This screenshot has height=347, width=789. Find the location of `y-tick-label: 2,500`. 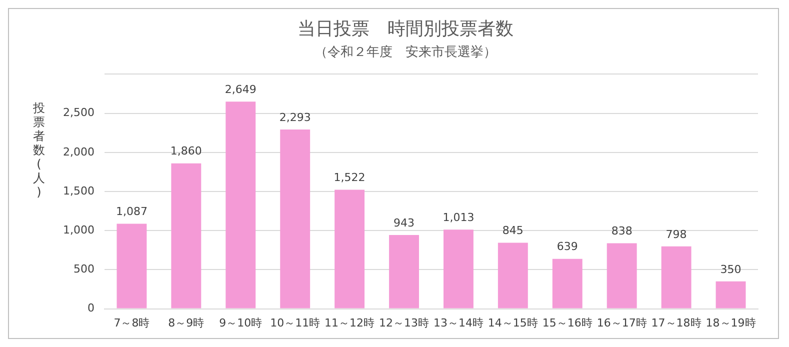

y-tick-label: 2,500 is located at coordinates (78, 113).